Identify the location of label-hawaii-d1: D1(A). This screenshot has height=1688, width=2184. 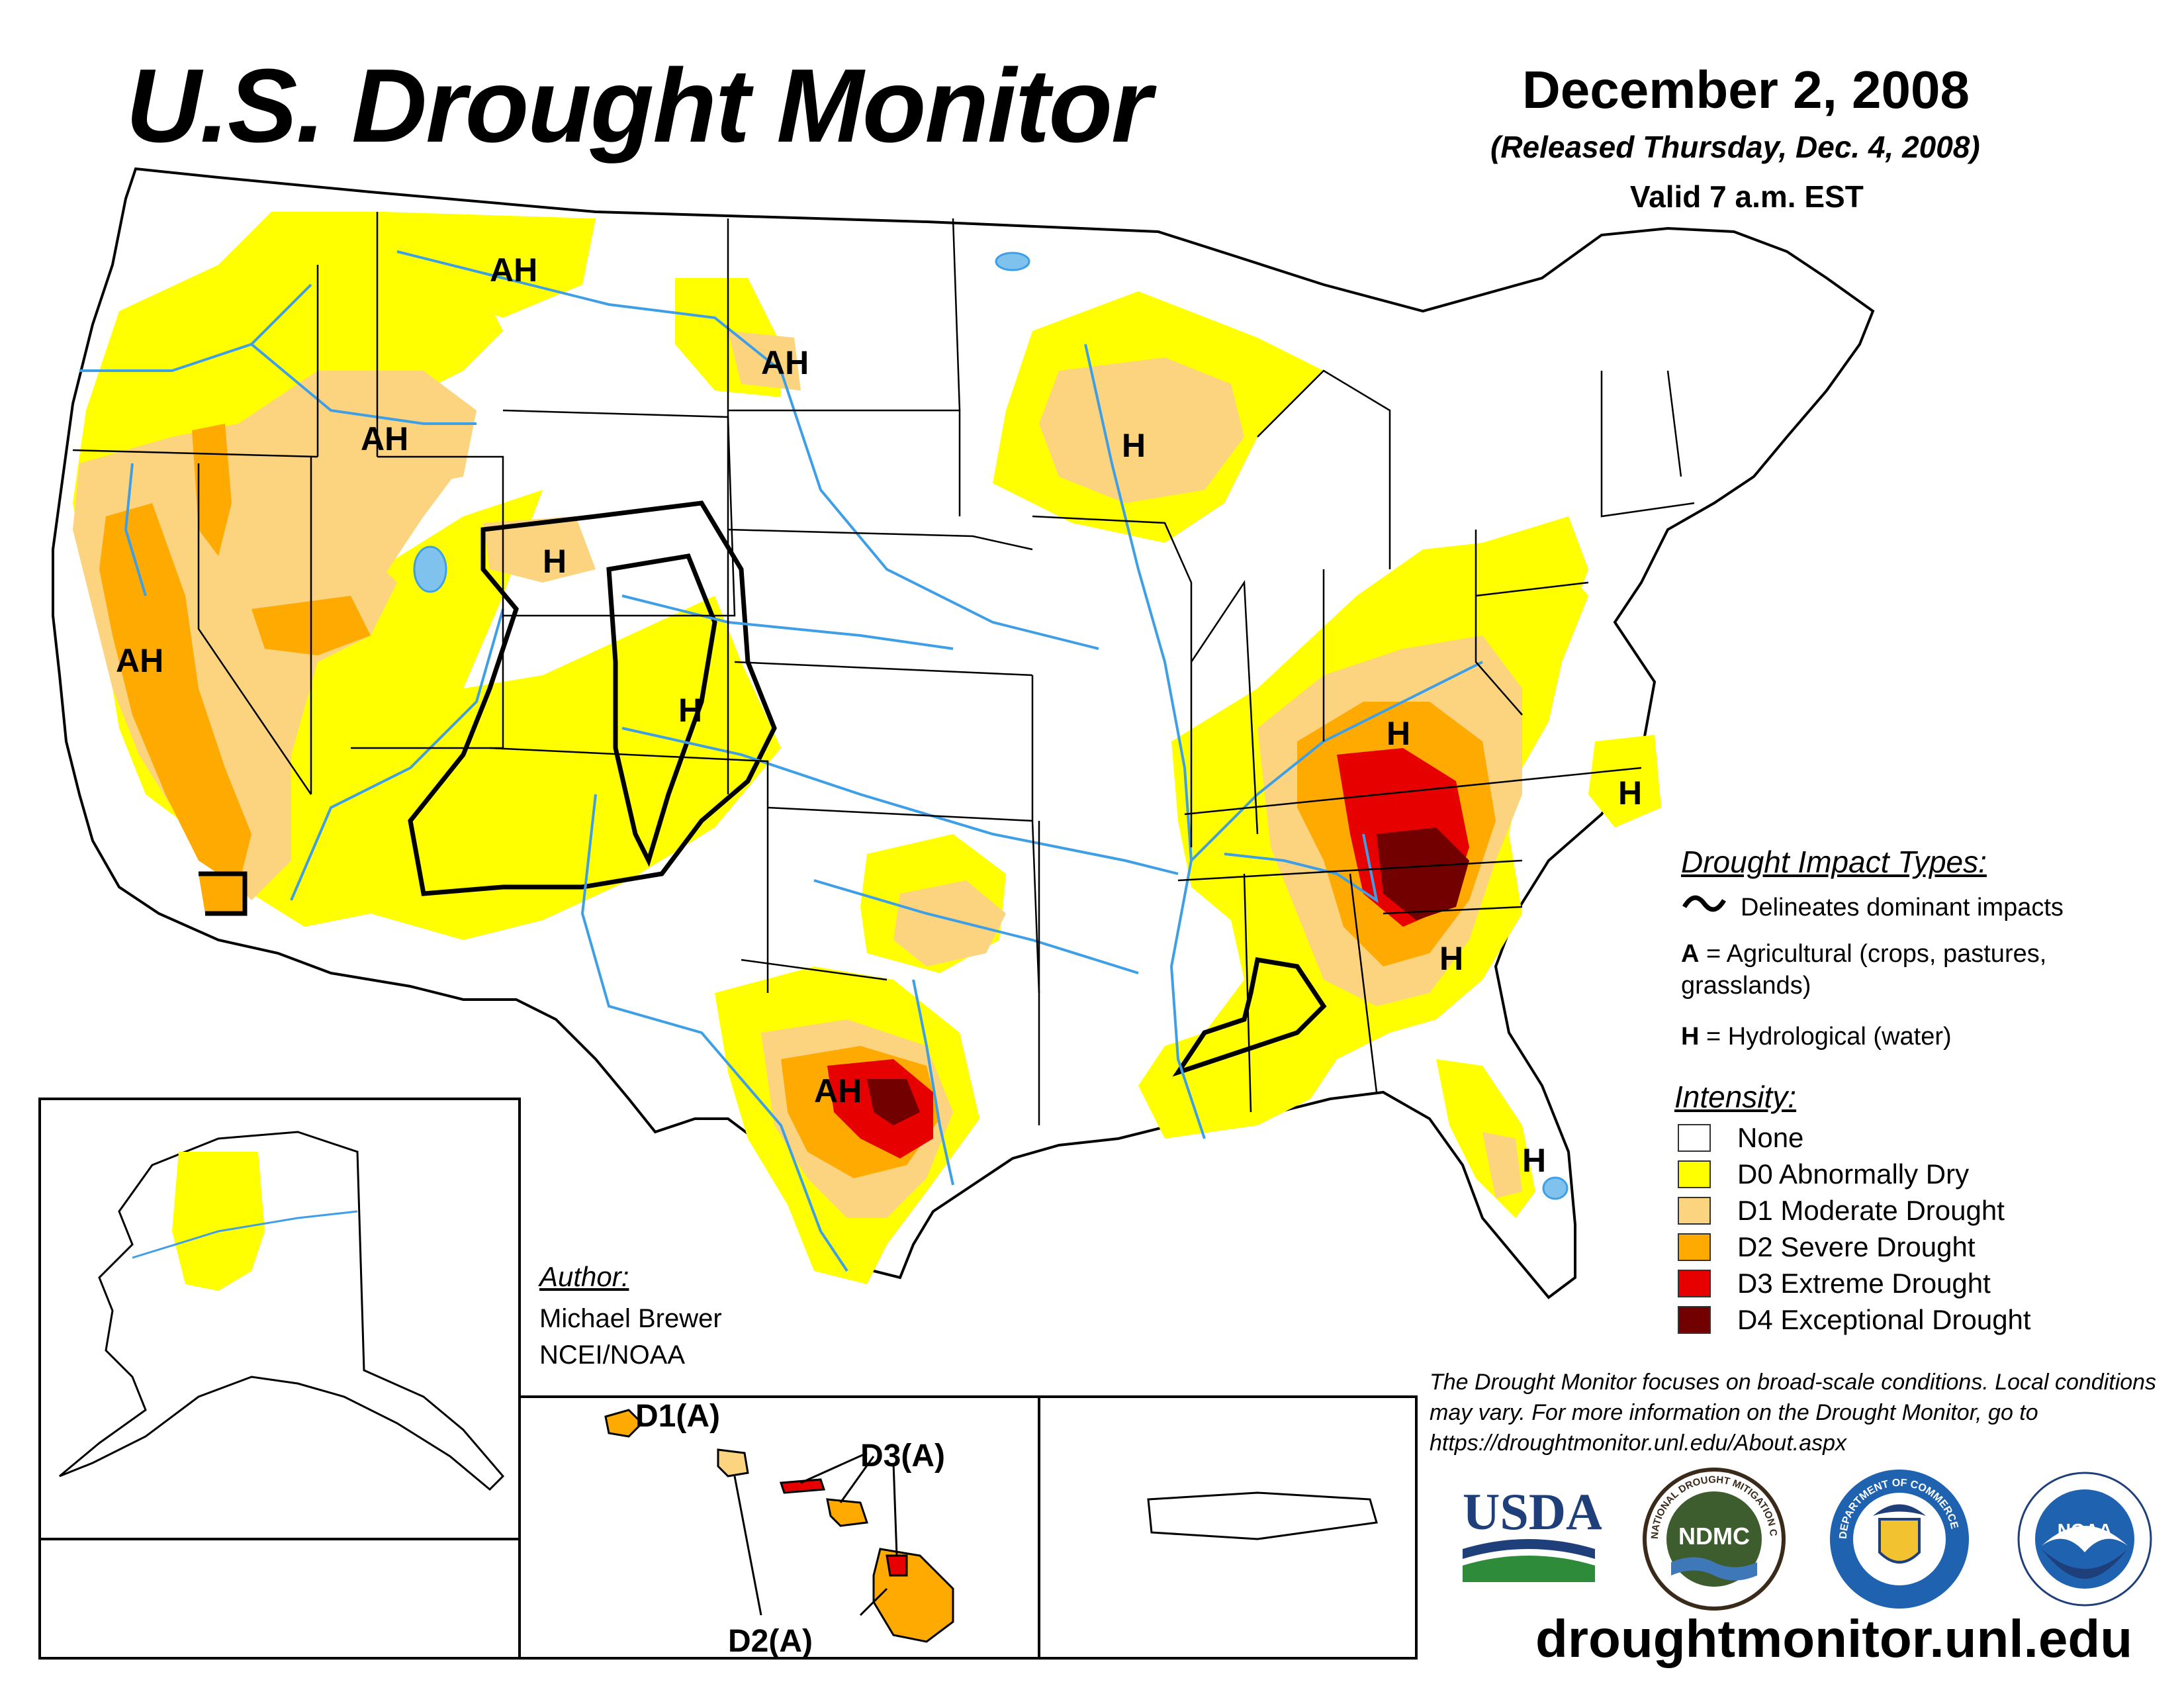
(677, 1416).